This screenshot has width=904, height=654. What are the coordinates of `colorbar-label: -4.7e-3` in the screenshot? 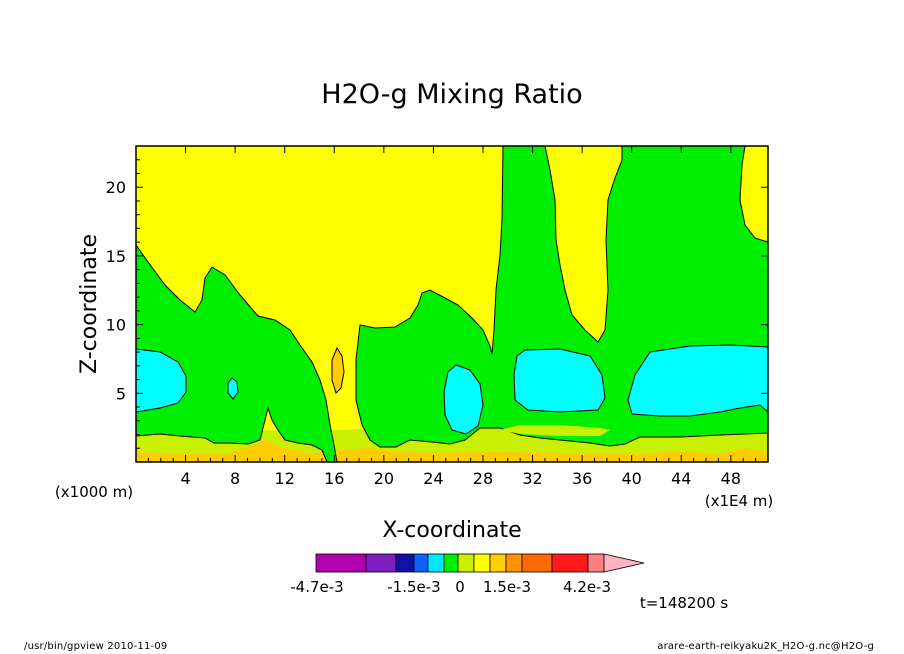 It's located at (316, 587).